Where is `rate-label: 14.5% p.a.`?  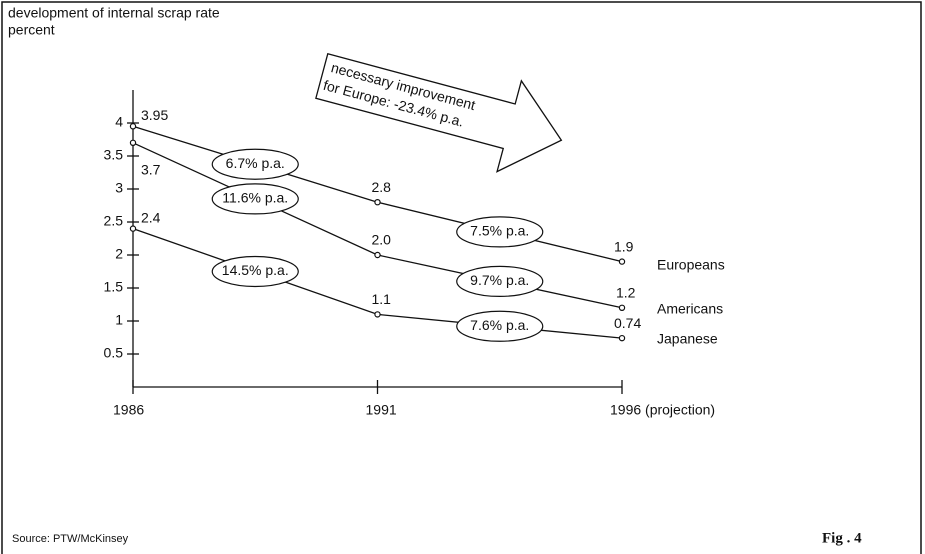 rate-label: 14.5% p.a. is located at coordinates (255, 270).